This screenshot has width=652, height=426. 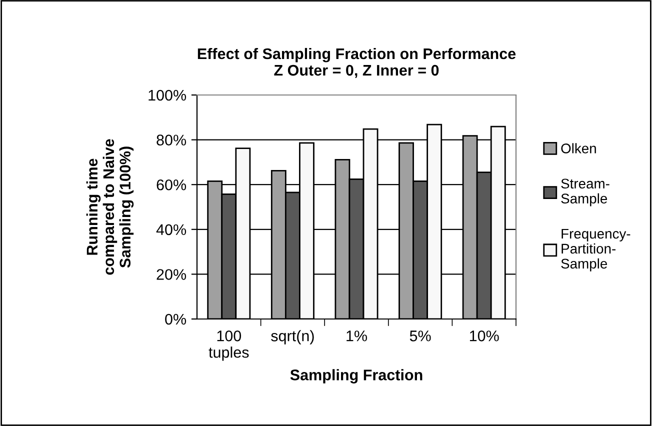 I want to click on x-tick-label: sqrt(n), so click(x=292, y=337).